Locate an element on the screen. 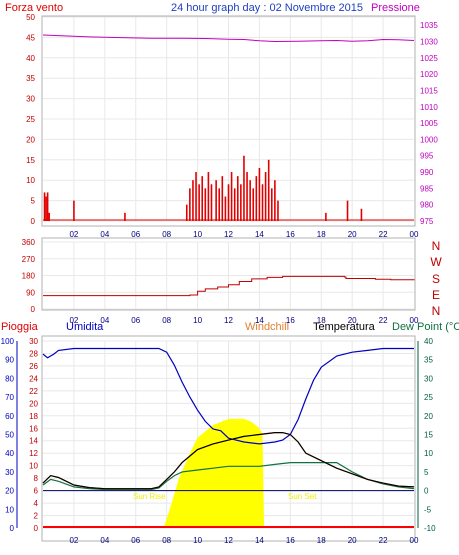  direction-x-tick-08: 08 is located at coordinates (166, 320).